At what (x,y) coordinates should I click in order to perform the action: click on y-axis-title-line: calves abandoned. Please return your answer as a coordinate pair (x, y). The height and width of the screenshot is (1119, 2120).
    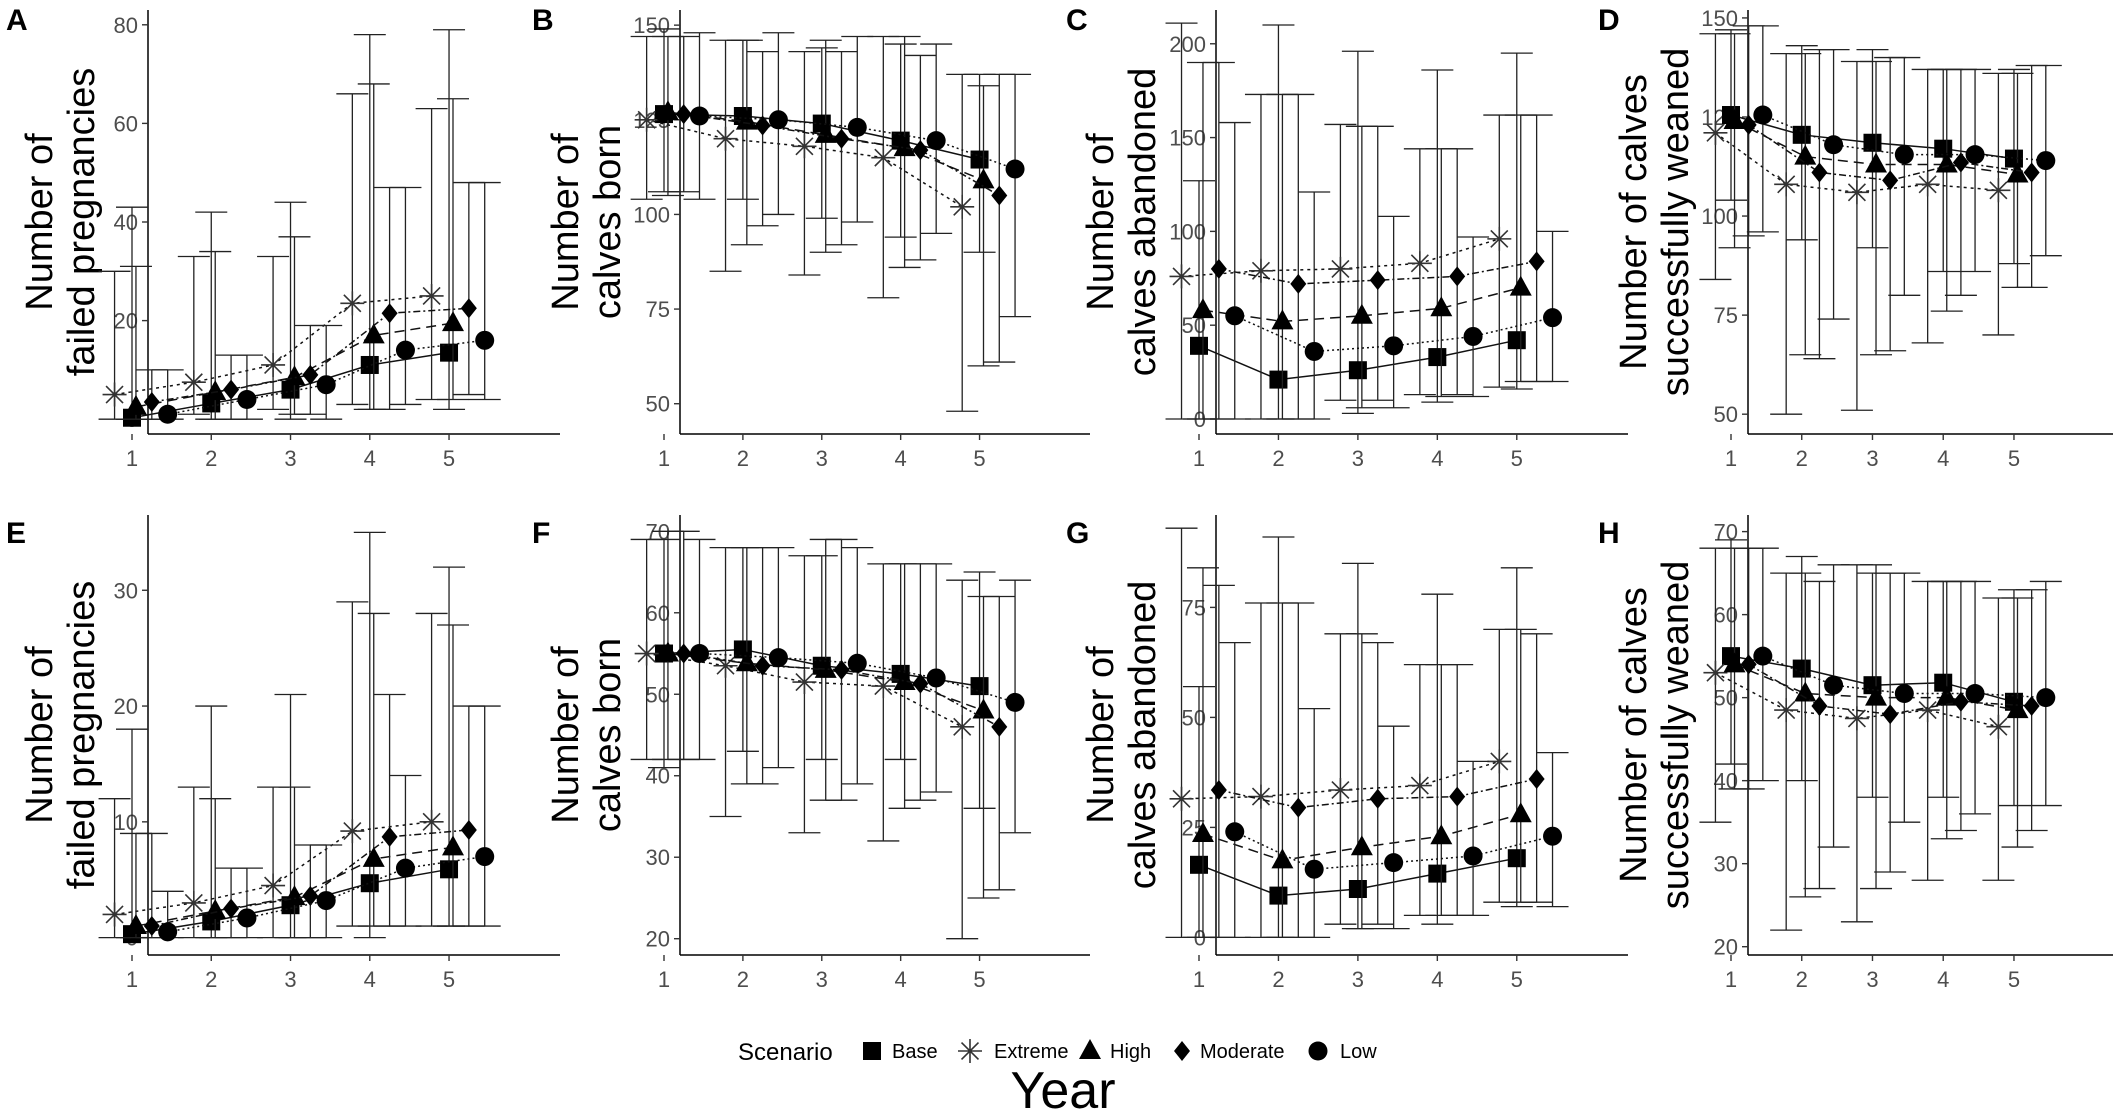
    Looking at the image, I should click on (1143, 222).